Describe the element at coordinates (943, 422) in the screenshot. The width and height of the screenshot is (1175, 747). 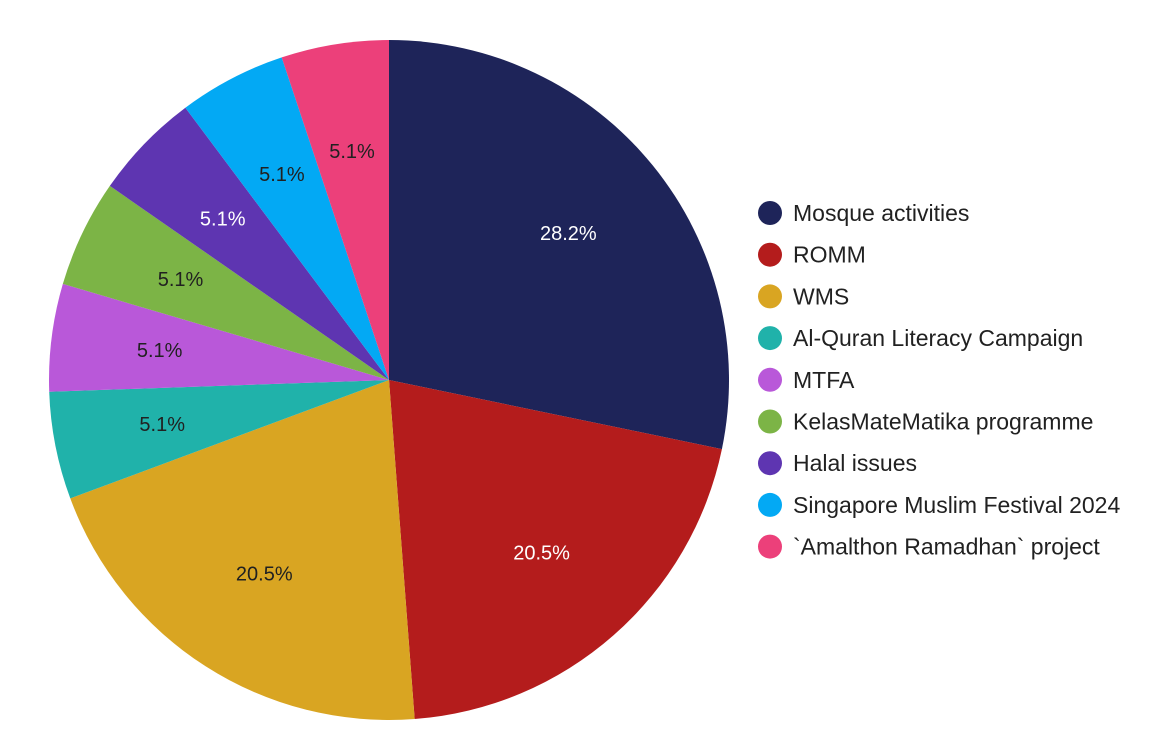
I see `legend-label: KelasMateMatika programme` at that location.